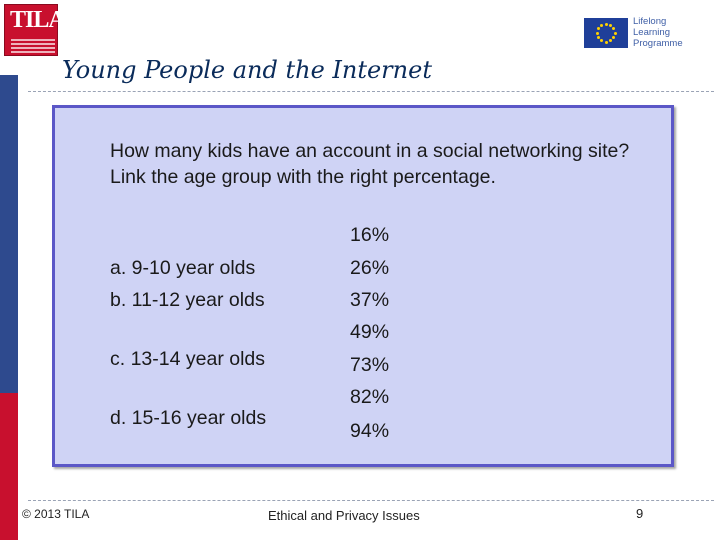 The image size is (720, 540). I want to click on percentage-7: 94%, so click(370, 431).